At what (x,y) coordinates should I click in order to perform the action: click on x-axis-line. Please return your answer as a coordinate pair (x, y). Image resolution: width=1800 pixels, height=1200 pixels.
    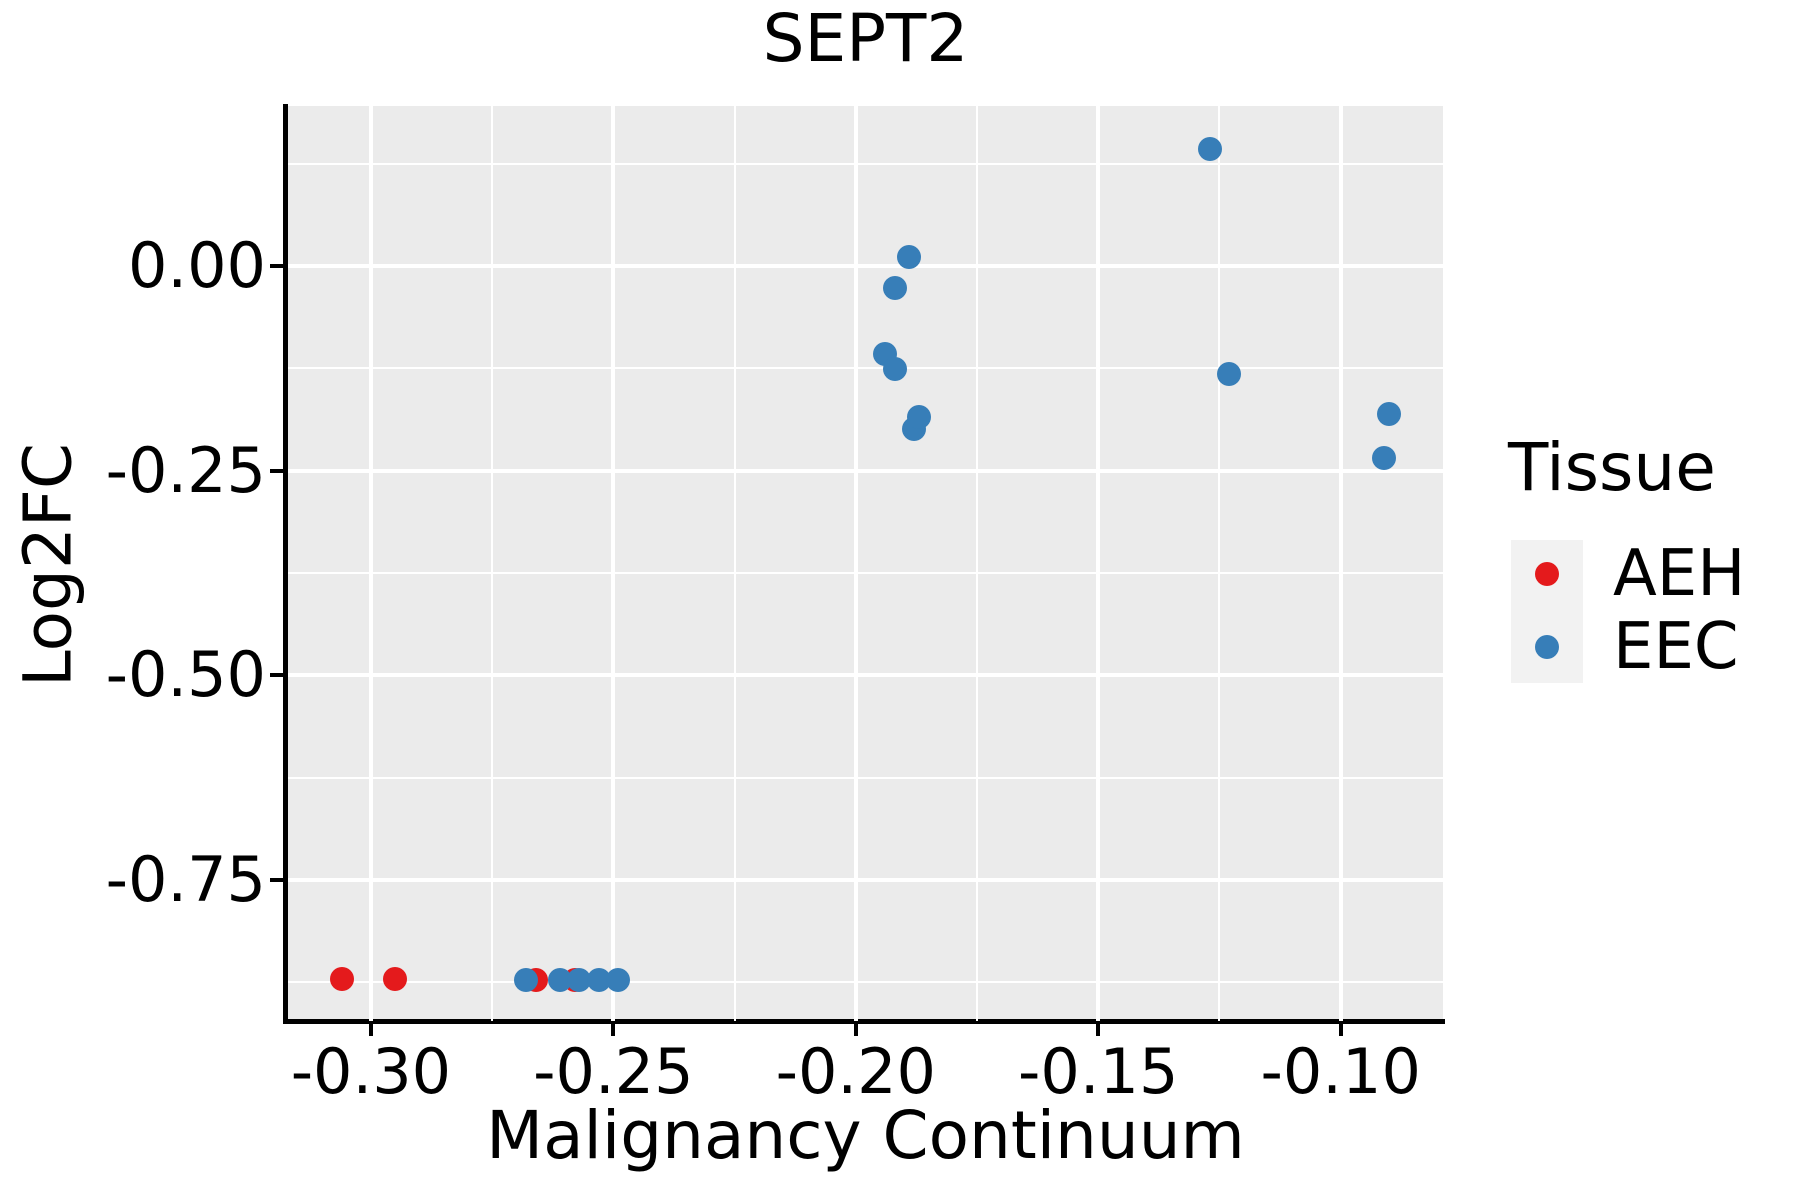
    Looking at the image, I should click on (864, 1021).